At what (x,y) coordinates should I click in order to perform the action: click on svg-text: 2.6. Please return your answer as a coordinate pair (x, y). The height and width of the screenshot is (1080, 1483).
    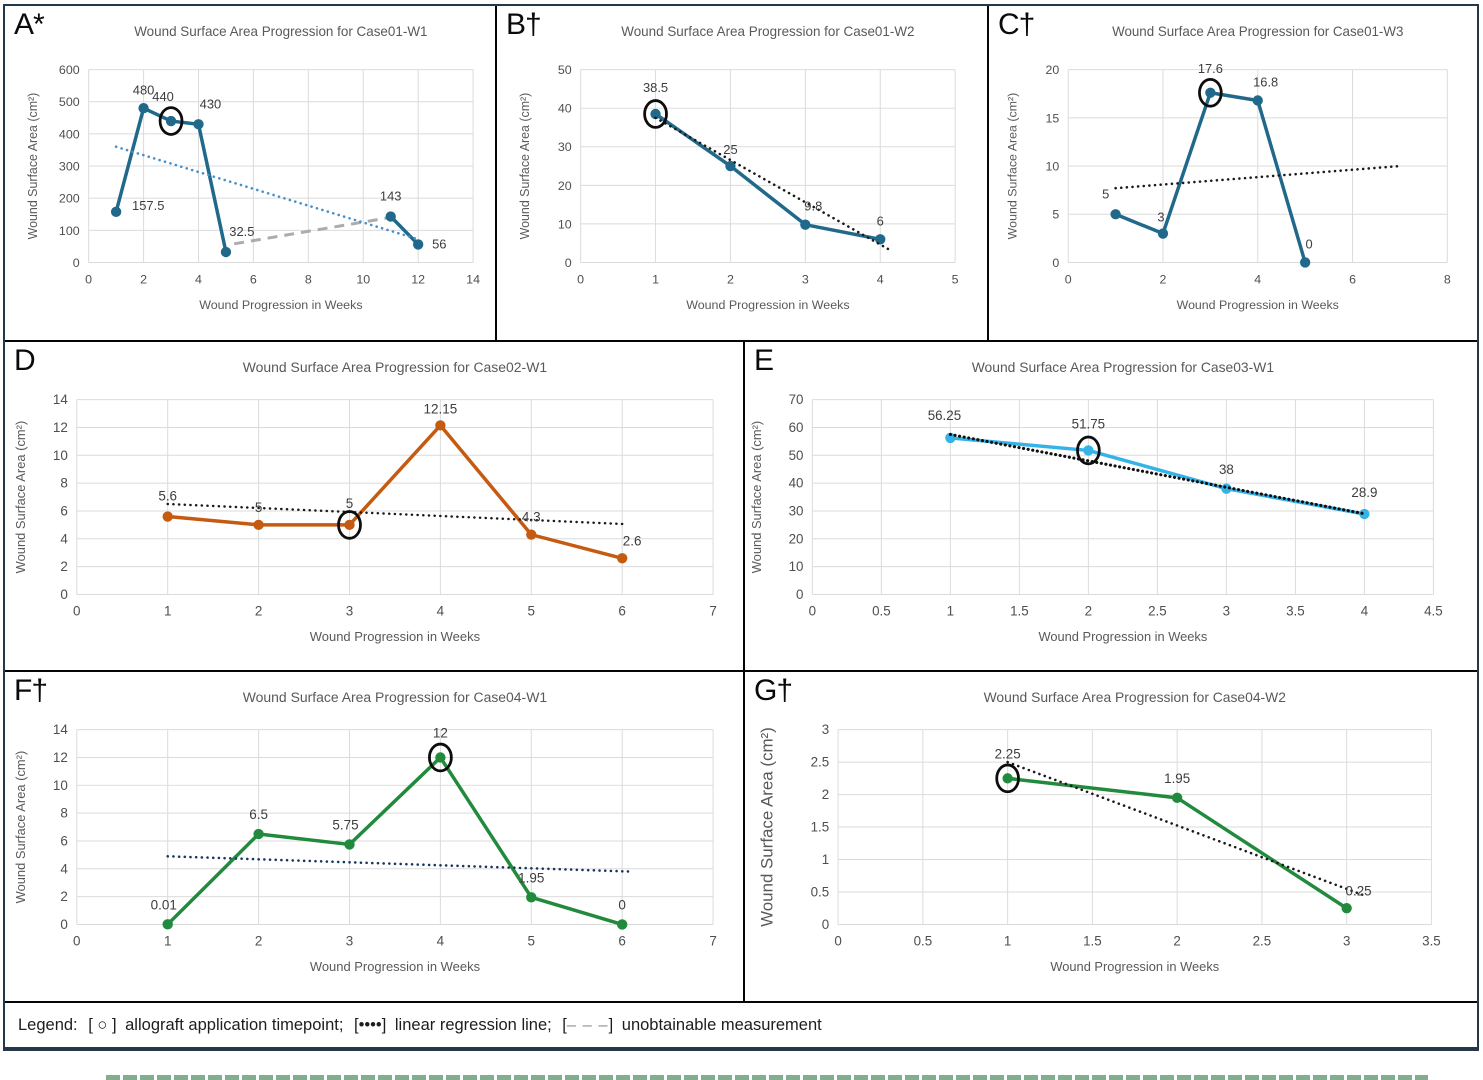
    Looking at the image, I should click on (632, 540).